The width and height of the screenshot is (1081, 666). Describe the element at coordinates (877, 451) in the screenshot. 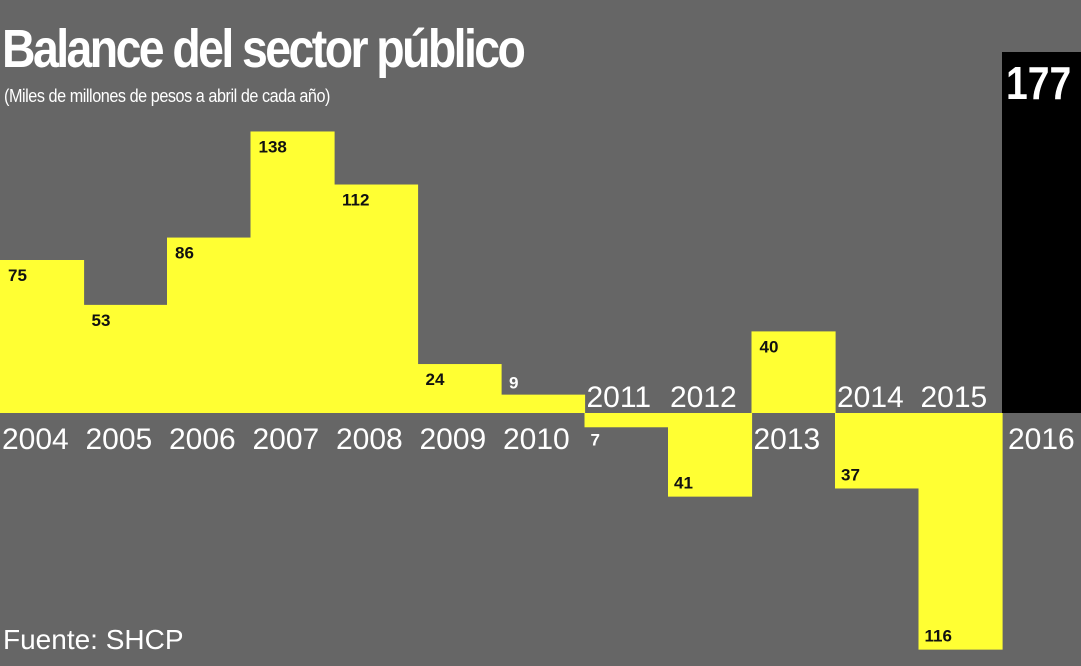

I see `bar-2014` at that location.